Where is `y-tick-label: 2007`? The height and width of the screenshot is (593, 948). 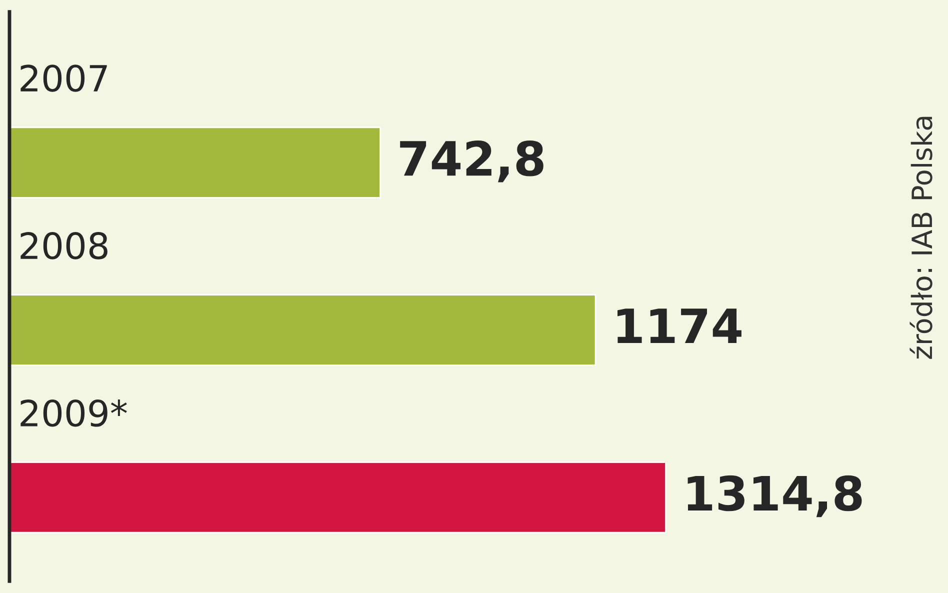
y-tick-label: 2007 is located at coordinates (63, 78).